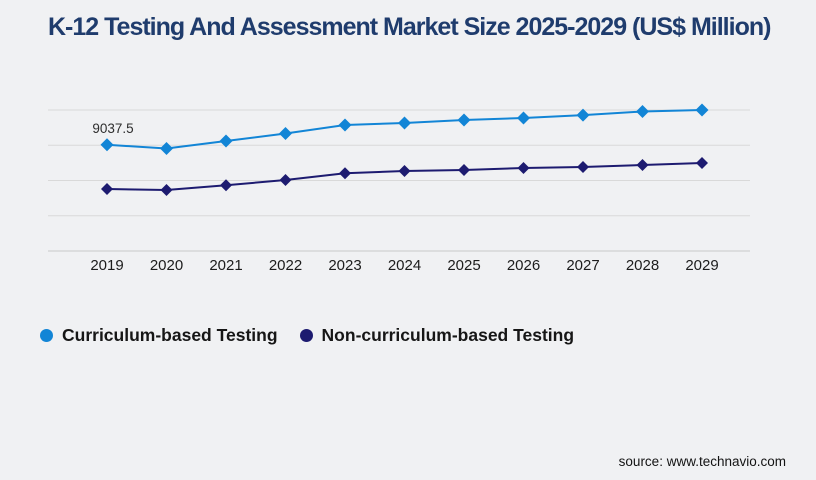 The height and width of the screenshot is (480, 816). Describe the element at coordinates (463, 265) in the screenshot. I see `x-tick-label: 2025` at that location.